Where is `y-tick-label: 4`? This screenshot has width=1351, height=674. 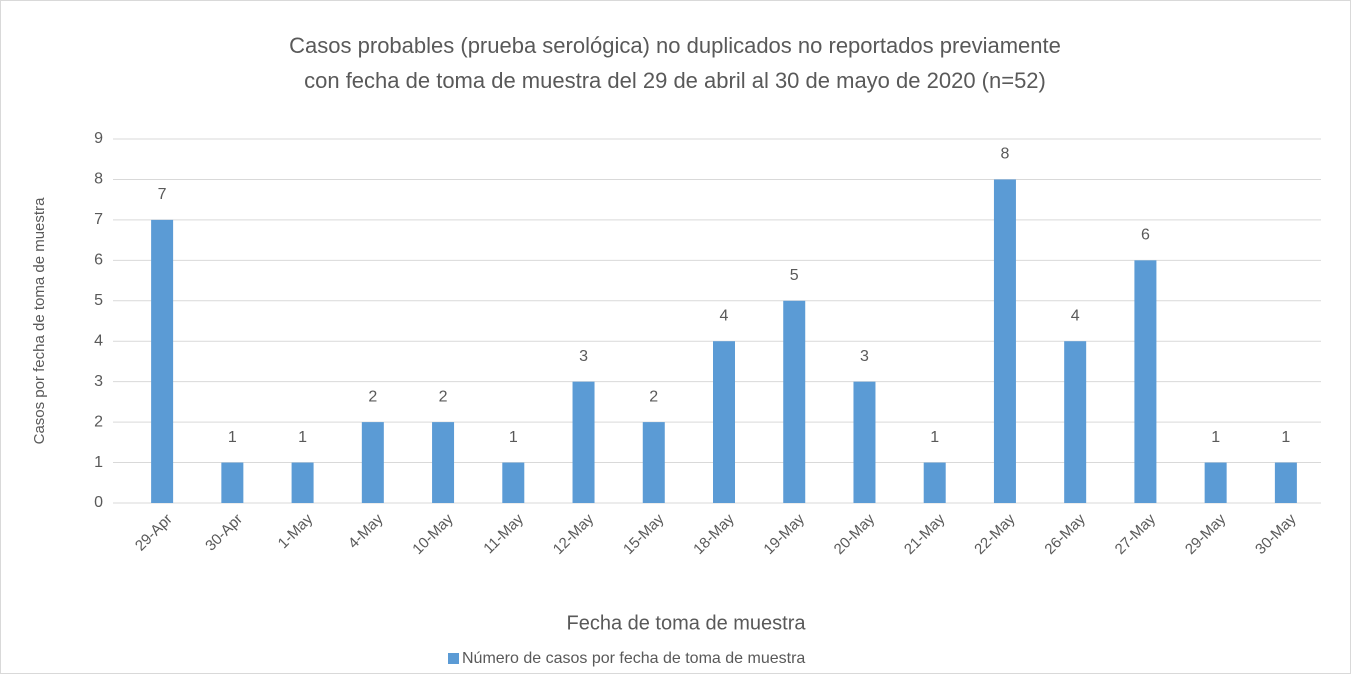
y-tick-label: 4 is located at coordinates (98, 340).